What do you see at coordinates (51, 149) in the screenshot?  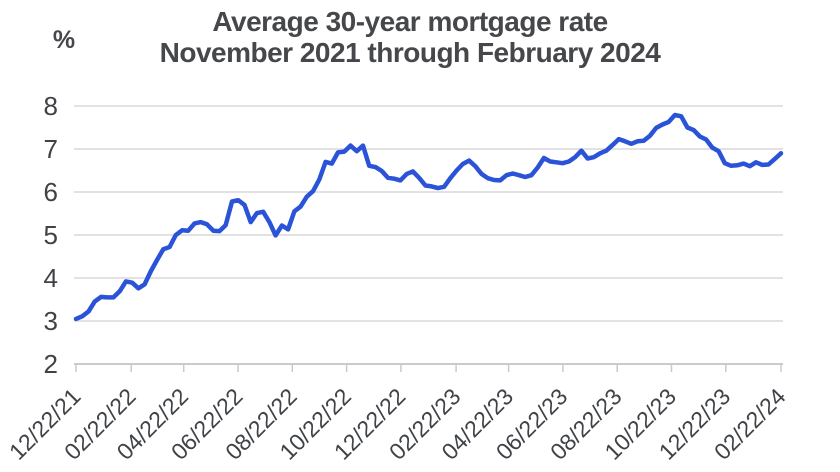 I see `y-tick-label: 7` at bounding box center [51, 149].